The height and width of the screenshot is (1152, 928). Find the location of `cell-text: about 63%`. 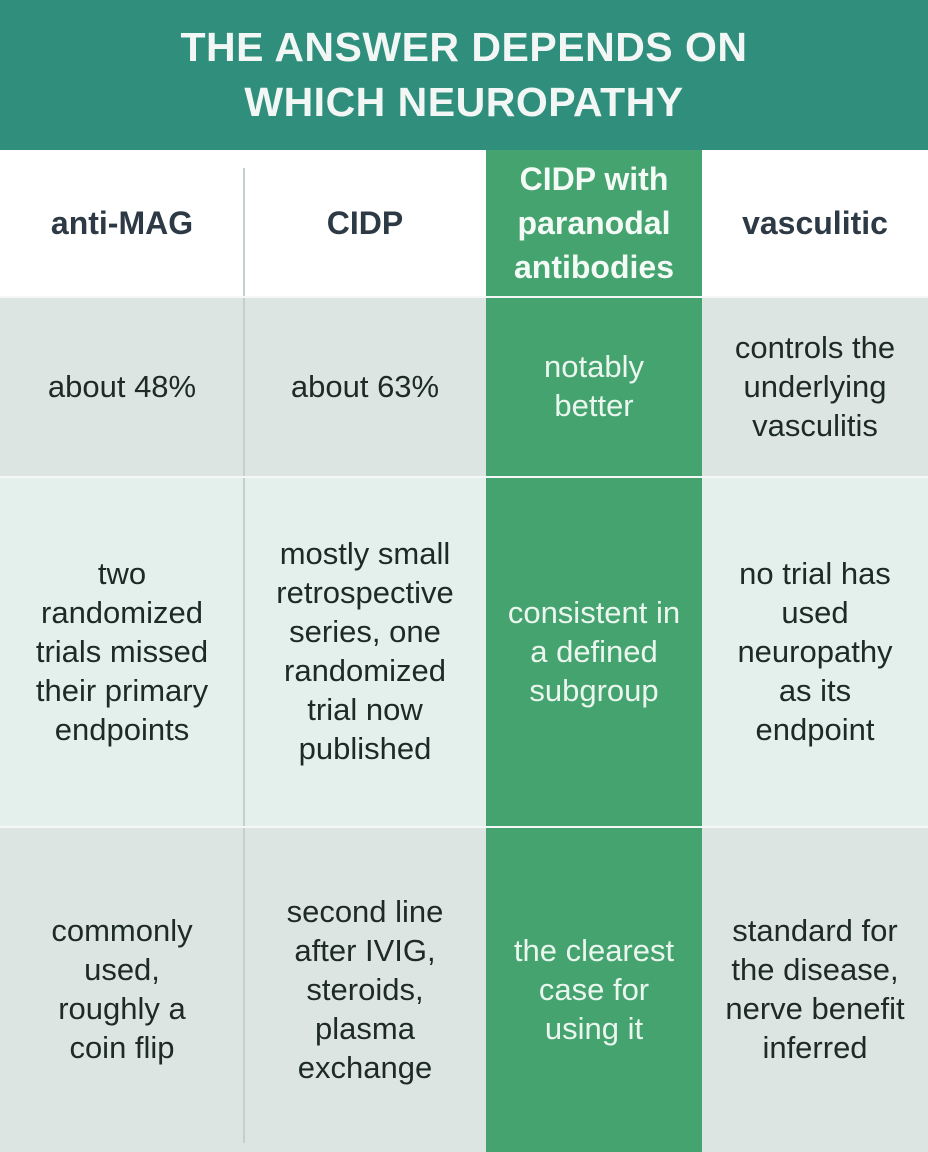

cell-text: about 63% is located at coordinates (365, 386).